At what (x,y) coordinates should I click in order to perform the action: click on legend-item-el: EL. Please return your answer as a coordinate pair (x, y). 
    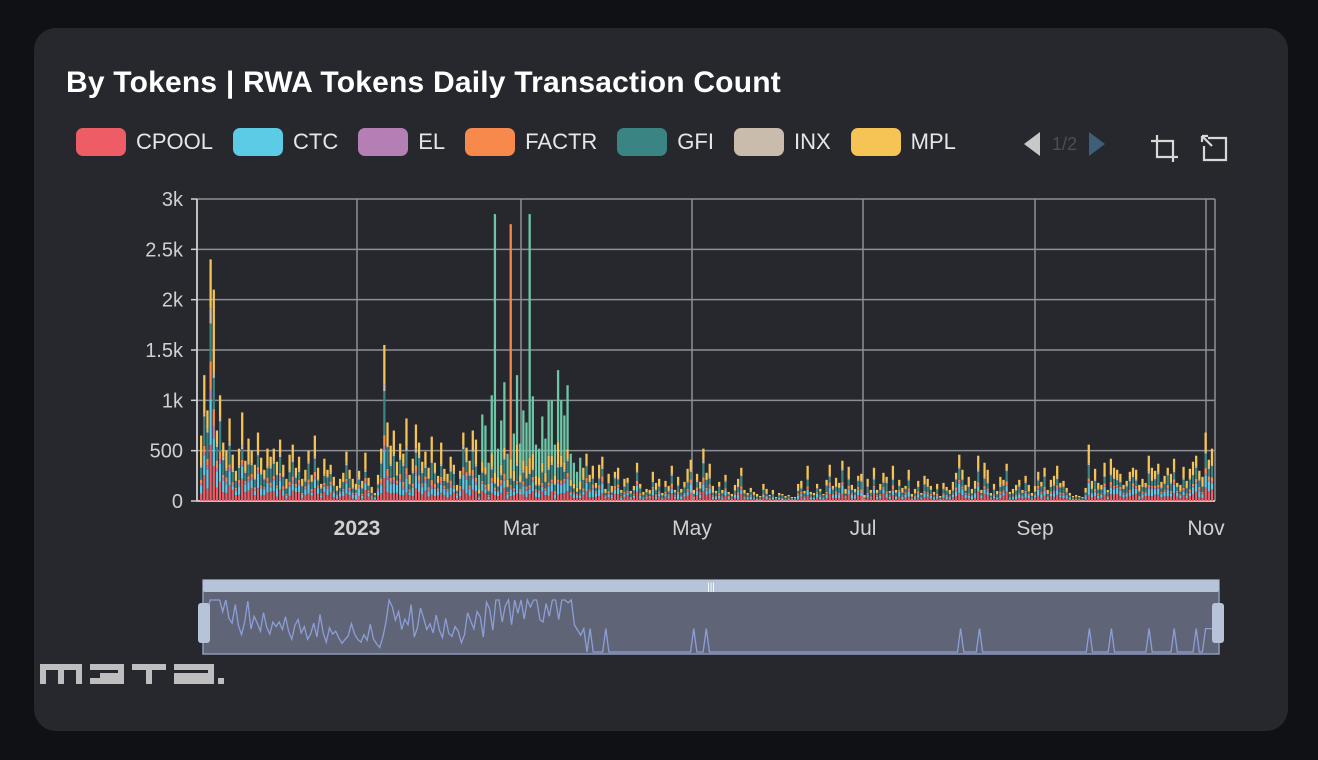
    Looking at the image, I should click on (401, 142).